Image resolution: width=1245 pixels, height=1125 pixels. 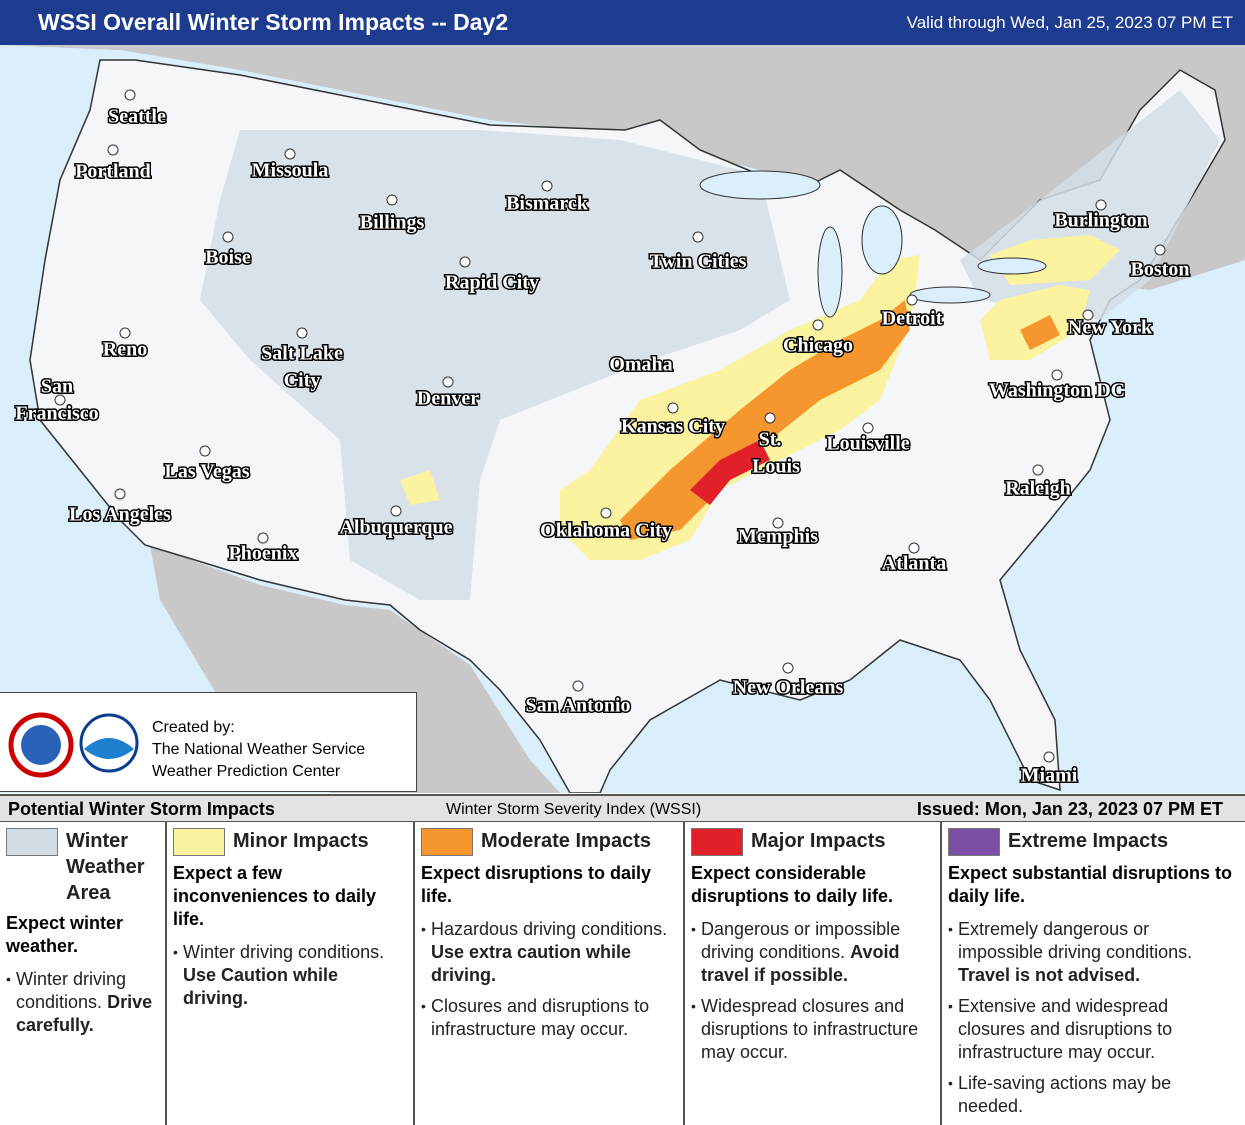 What do you see at coordinates (788, 688) in the screenshot?
I see `city-label: New Orleans` at bounding box center [788, 688].